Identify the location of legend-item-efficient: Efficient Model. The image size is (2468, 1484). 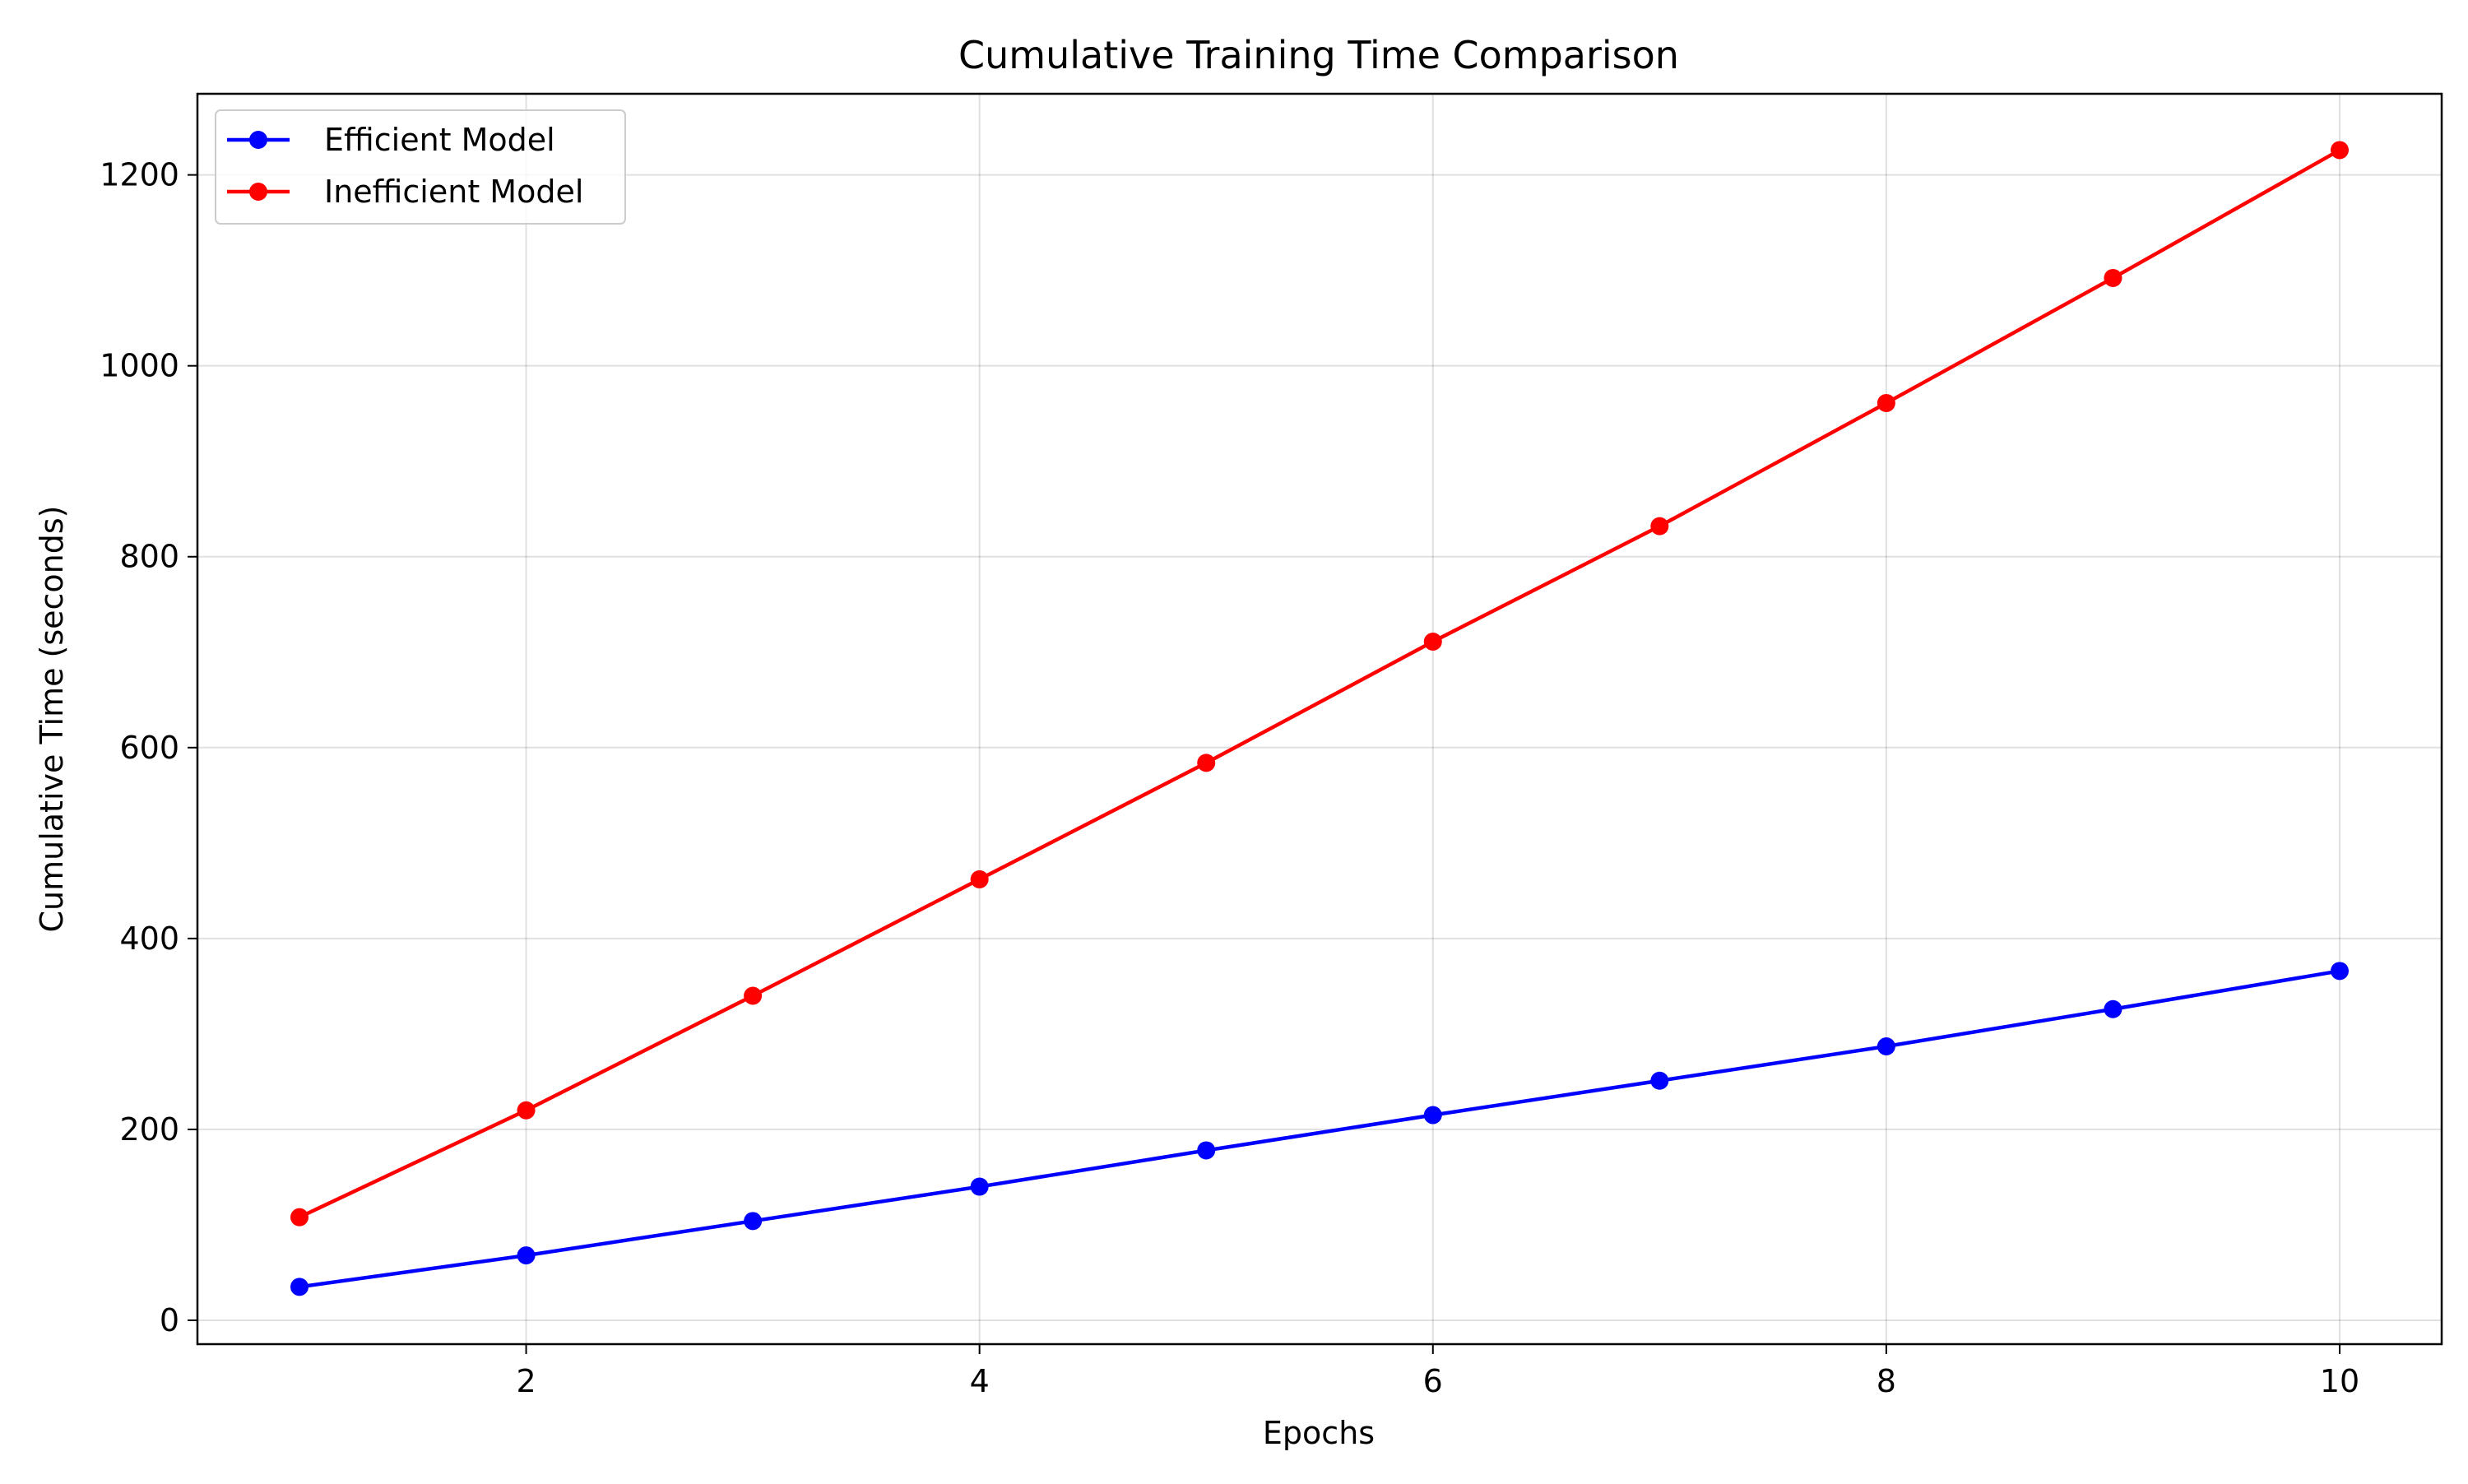
(391, 140).